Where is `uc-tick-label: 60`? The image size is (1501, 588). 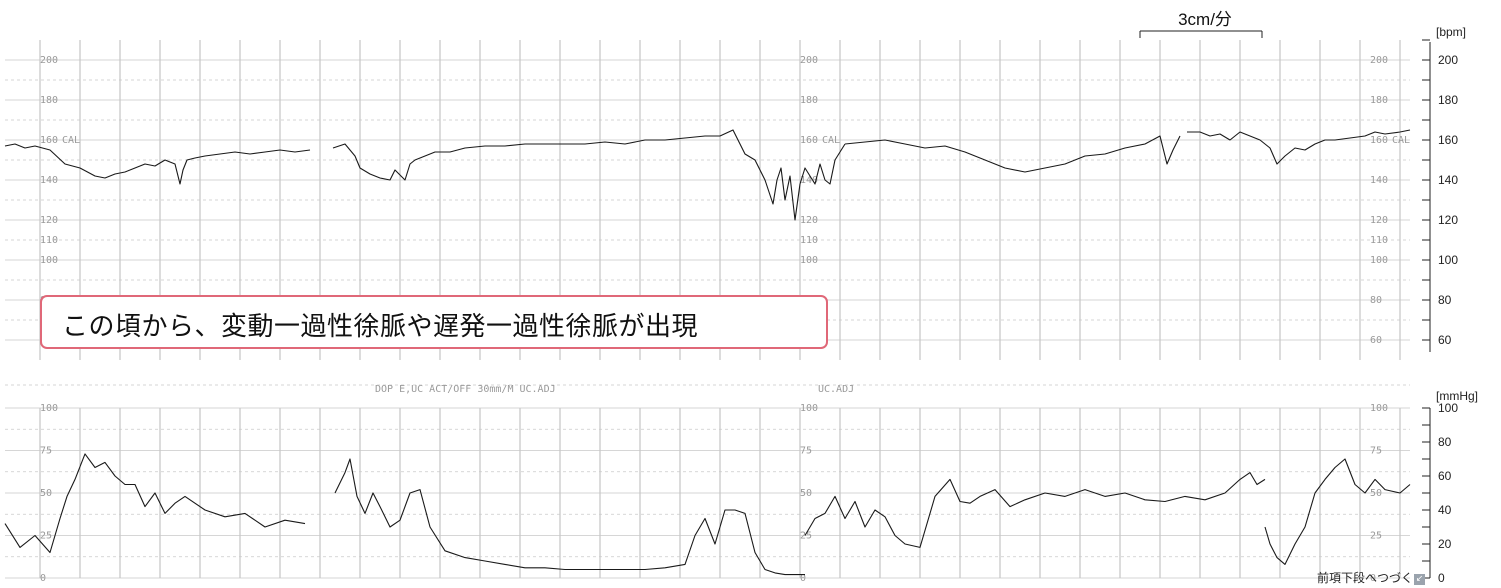
uc-tick-label: 60 is located at coordinates (1445, 476).